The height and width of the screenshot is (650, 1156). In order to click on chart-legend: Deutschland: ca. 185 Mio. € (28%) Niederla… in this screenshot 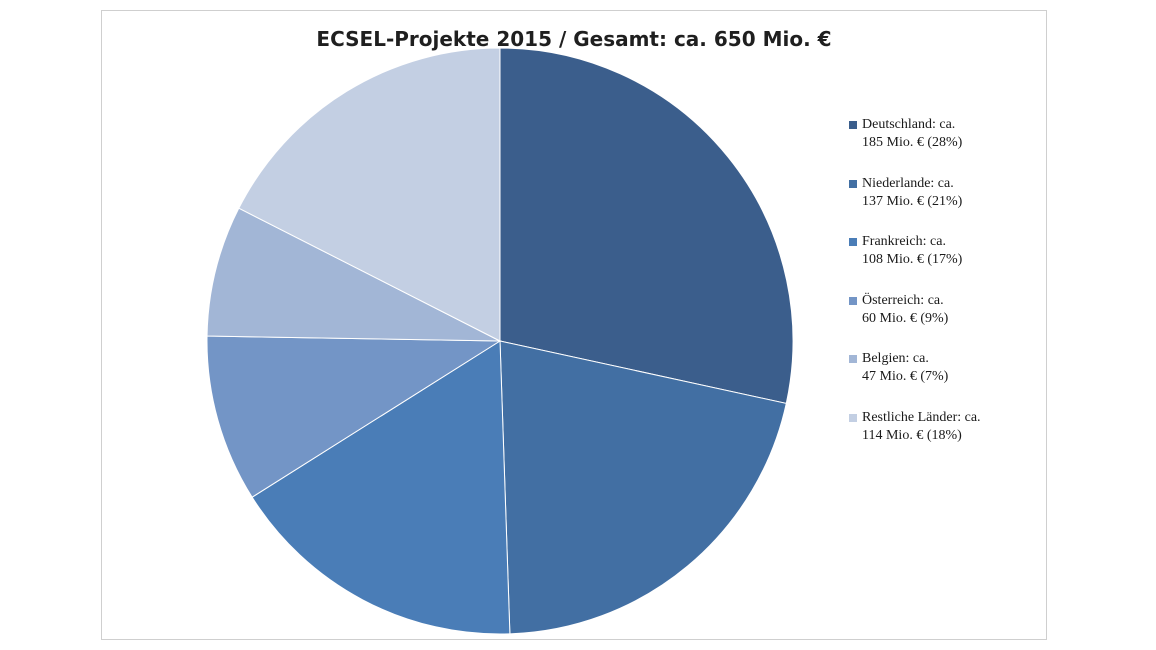, I will do `click(915, 291)`.